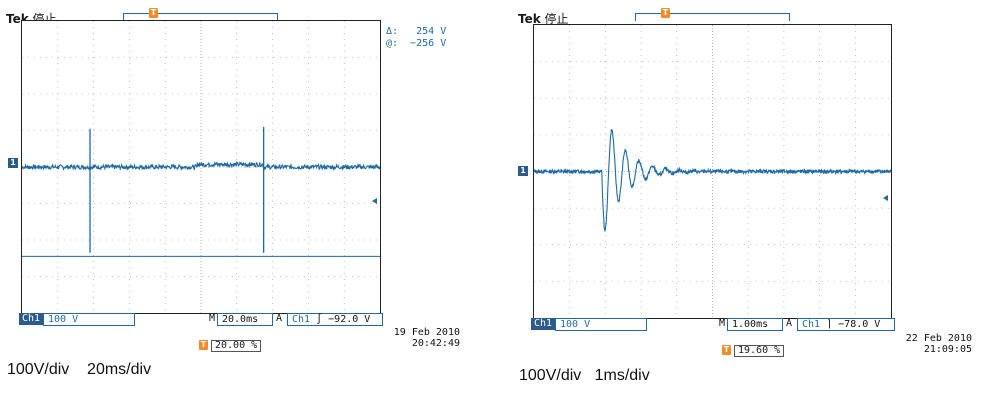 The image size is (981, 412). I want to click on capture-datetime: 22 Feb 2010 21:09:05, so click(933, 344).